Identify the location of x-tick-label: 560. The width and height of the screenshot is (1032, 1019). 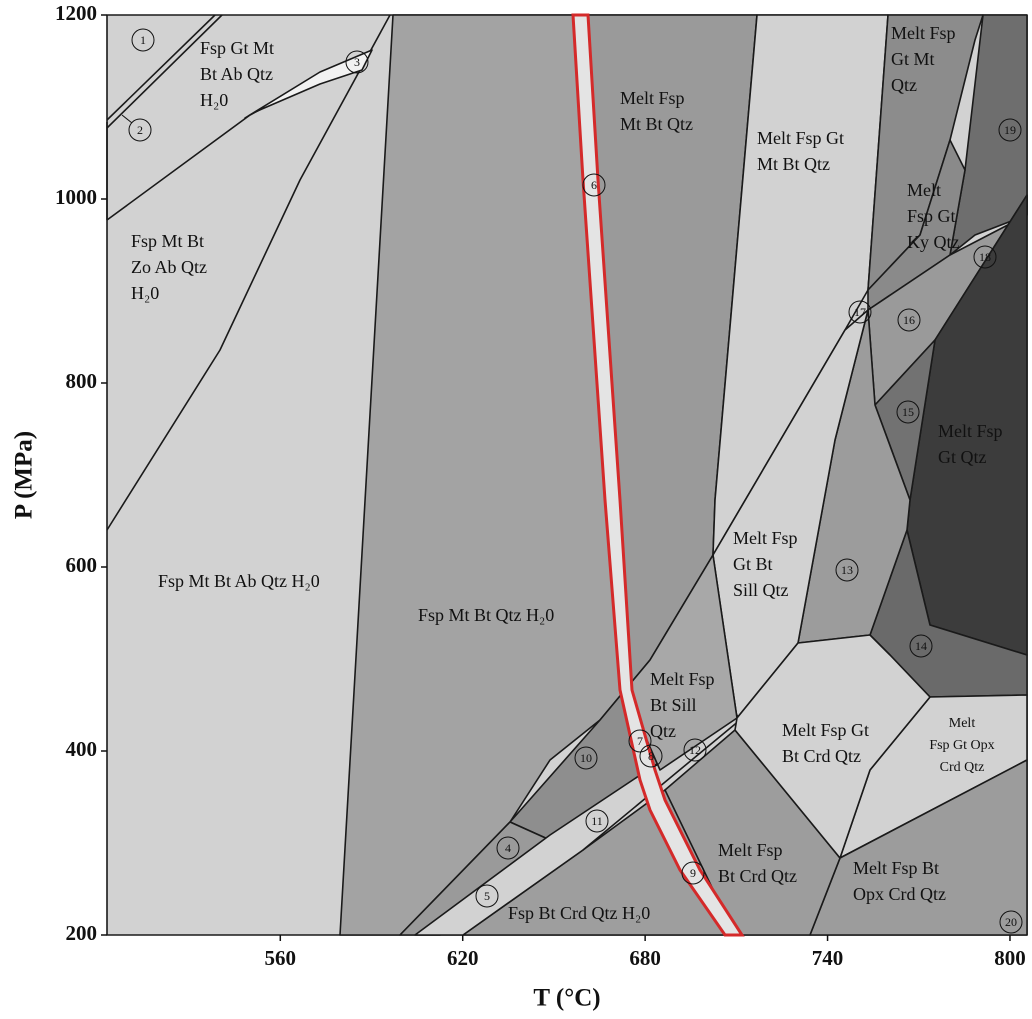
(281, 958).